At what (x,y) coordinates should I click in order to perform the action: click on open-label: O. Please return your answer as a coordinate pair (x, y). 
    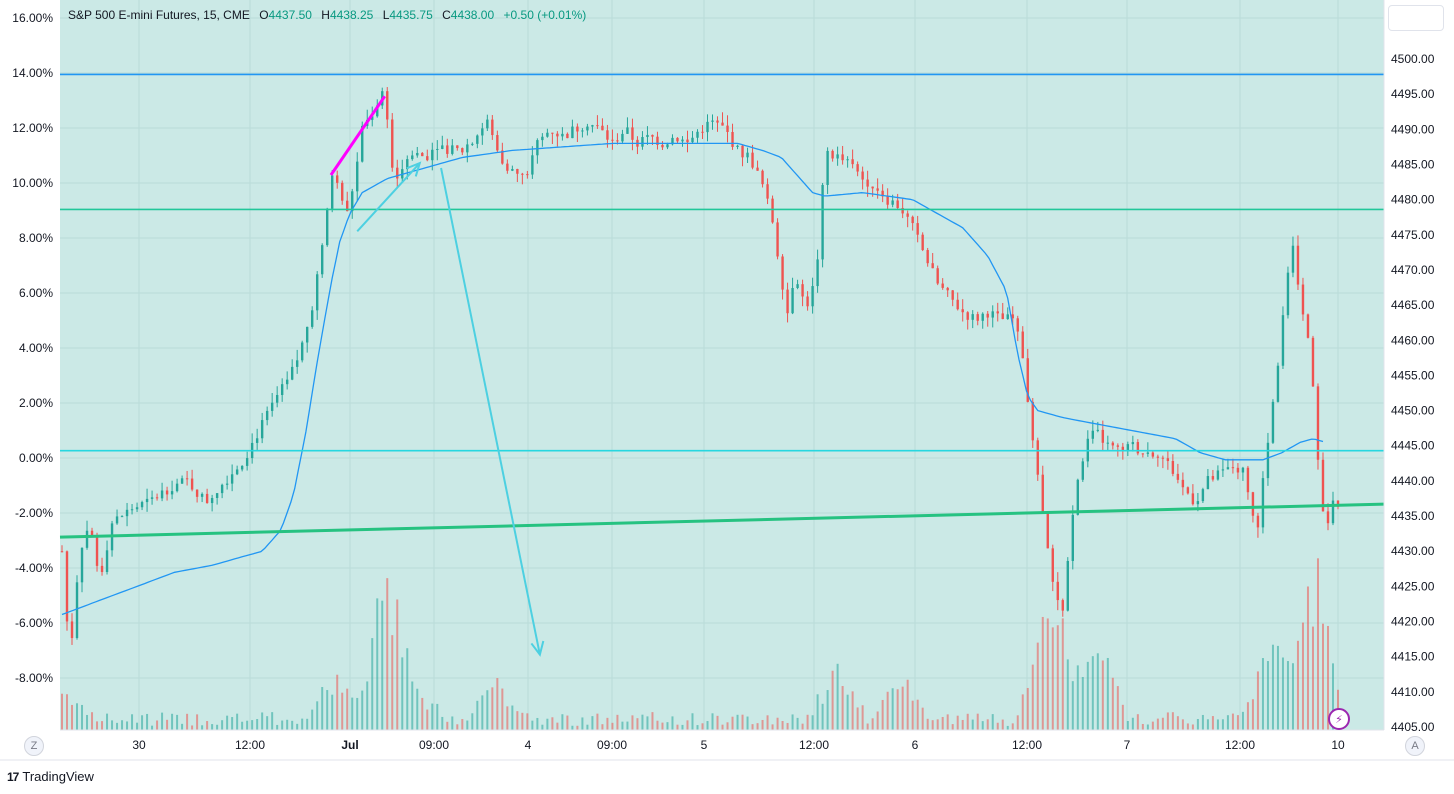
    Looking at the image, I should click on (264, 15).